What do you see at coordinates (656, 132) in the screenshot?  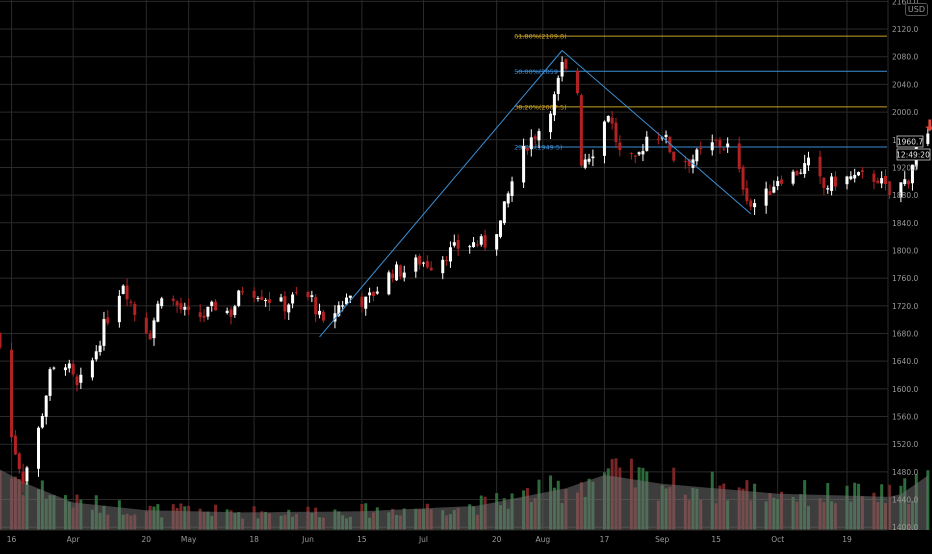 I see `trend-line` at bounding box center [656, 132].